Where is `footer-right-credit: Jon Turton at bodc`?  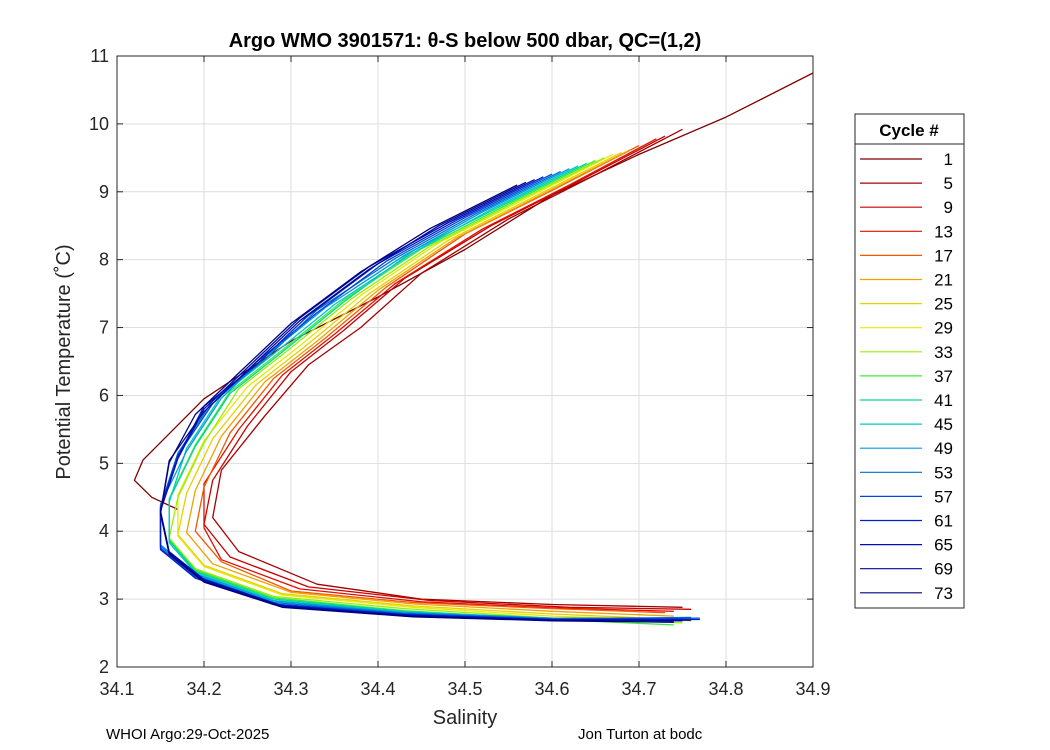
footer-right-credit: Jon Turton at bodc is located at coordinates (640, 734).